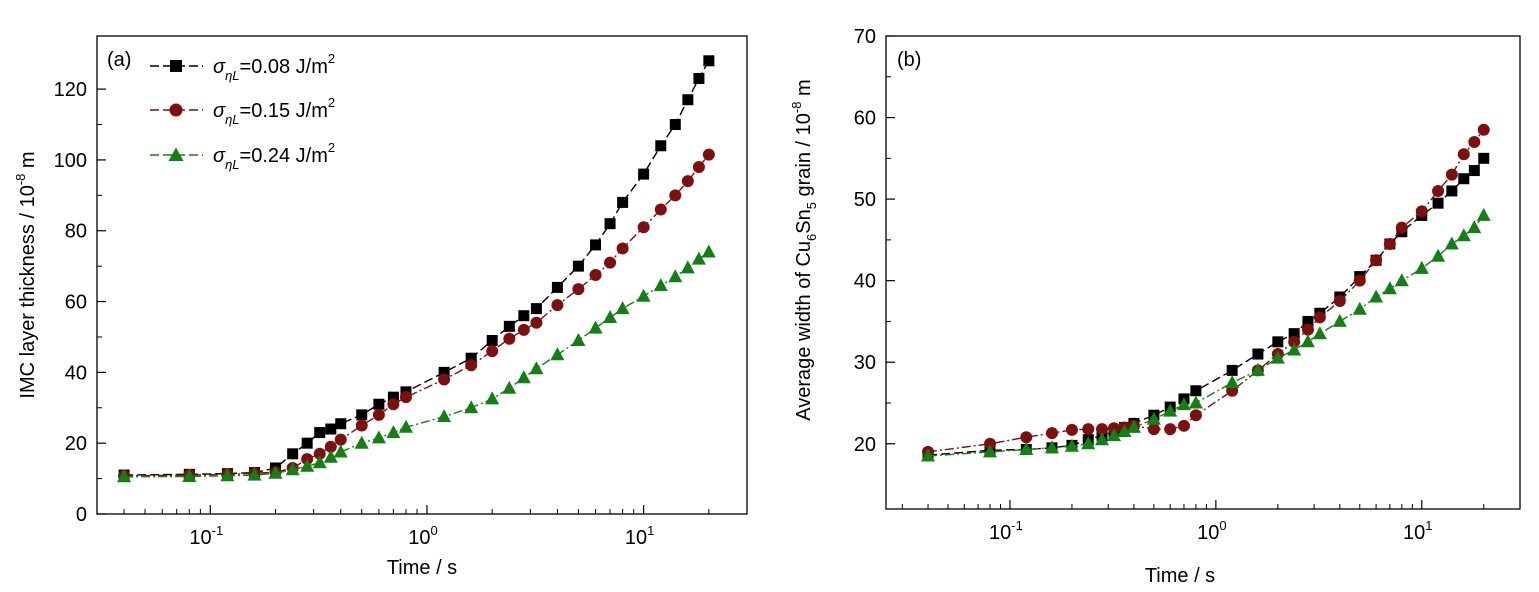  Describe the element at coordinates (639, 536) in the screenshot. I see `x-tick-label-a-2: 10¹` at that location.